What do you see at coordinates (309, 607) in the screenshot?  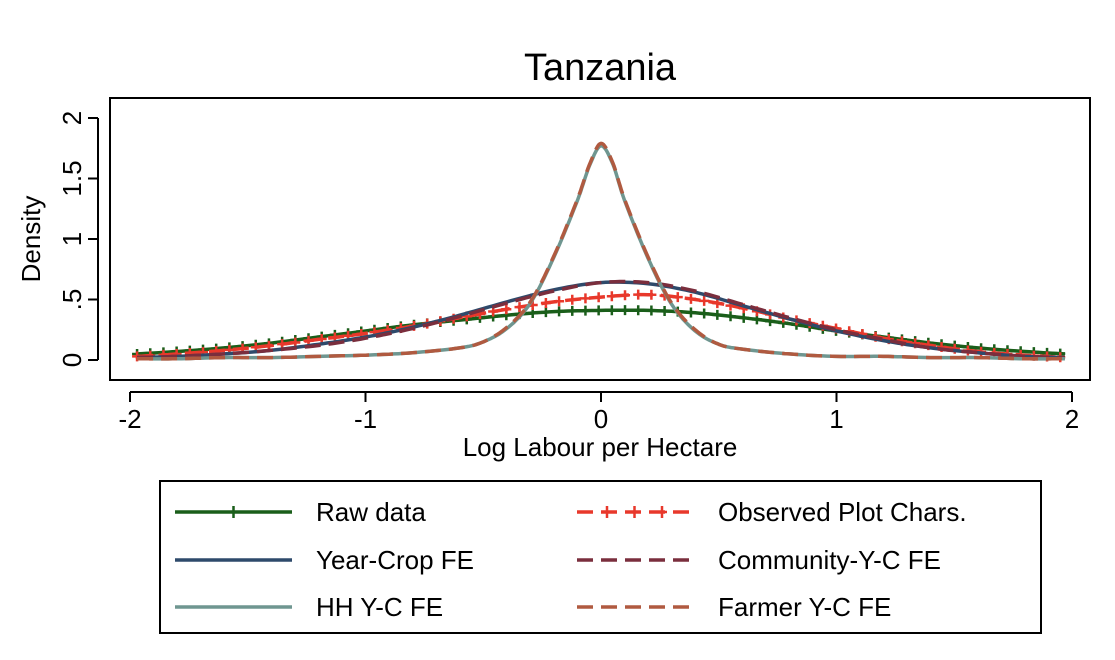 I see `legend-item: HH Y-C FE` at bounding box center [309, 607].